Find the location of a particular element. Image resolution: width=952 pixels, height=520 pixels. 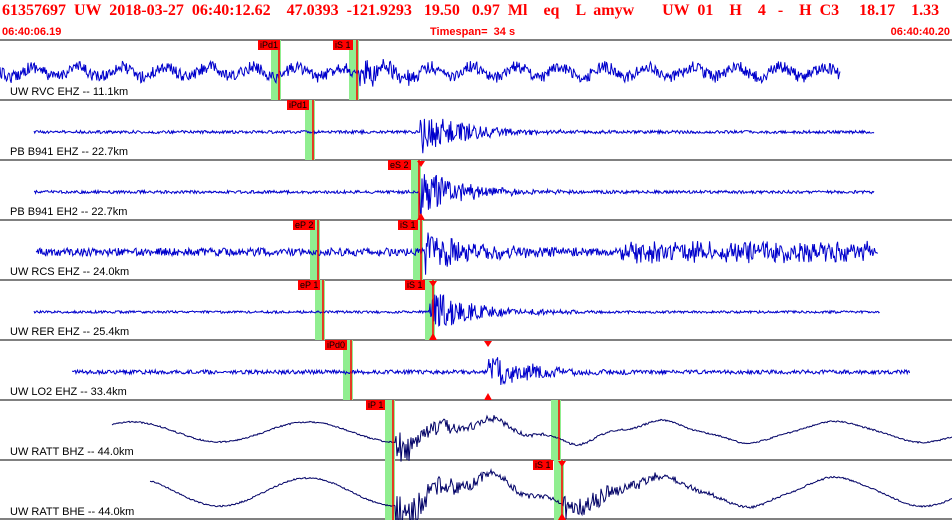

trace-label: UW RCS EHZ -- 24.0km is located at coordinates (70, 272).